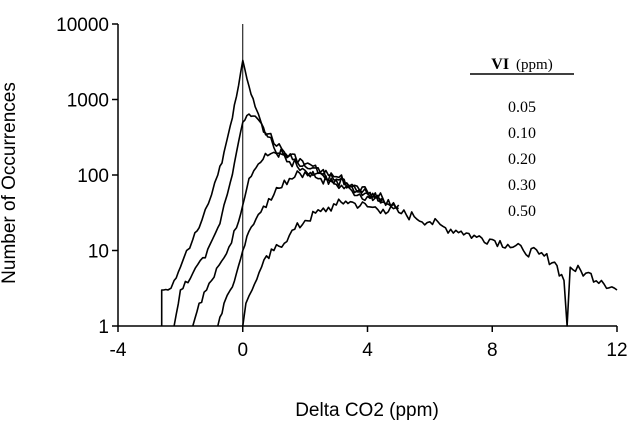 The height and width of the screenshot is (424, 628). I want to click on legend: VI (ppm) 0.05 0.10 0.20 0.30 0.50, so click(522, 138).